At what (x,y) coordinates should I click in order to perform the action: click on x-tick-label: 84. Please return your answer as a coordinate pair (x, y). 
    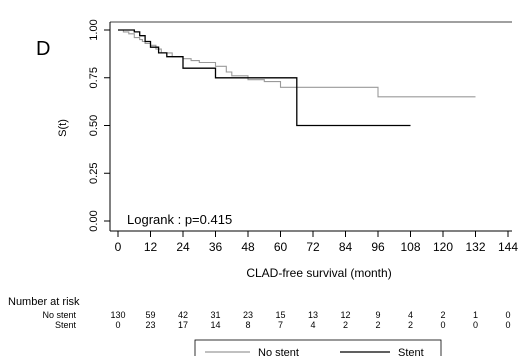
    Looking at the image, I should click on (346, 247).